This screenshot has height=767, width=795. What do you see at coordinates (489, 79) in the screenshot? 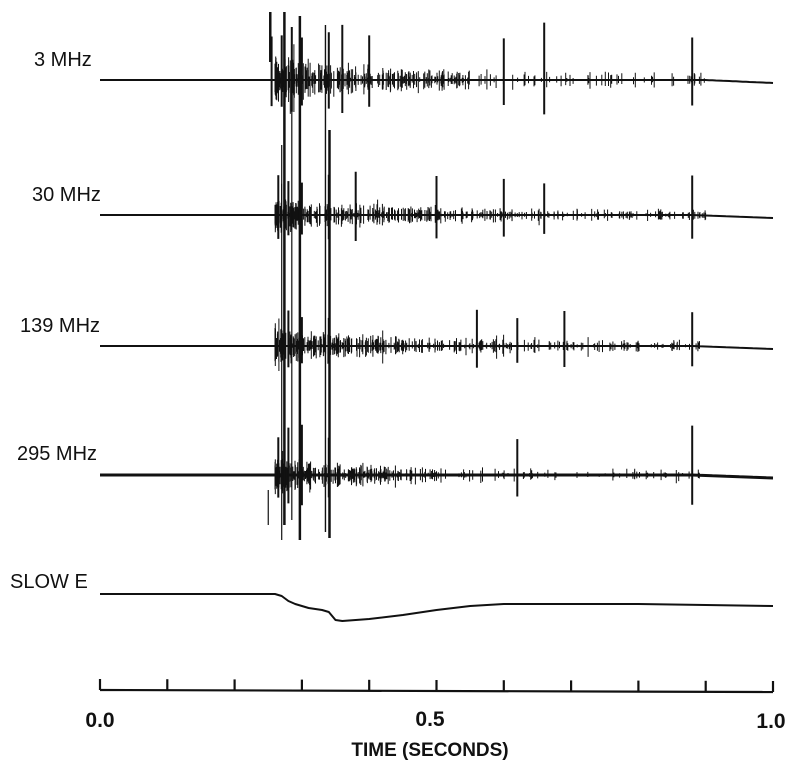
I see `noise-3-mhz` at bounding box center [489, 79].